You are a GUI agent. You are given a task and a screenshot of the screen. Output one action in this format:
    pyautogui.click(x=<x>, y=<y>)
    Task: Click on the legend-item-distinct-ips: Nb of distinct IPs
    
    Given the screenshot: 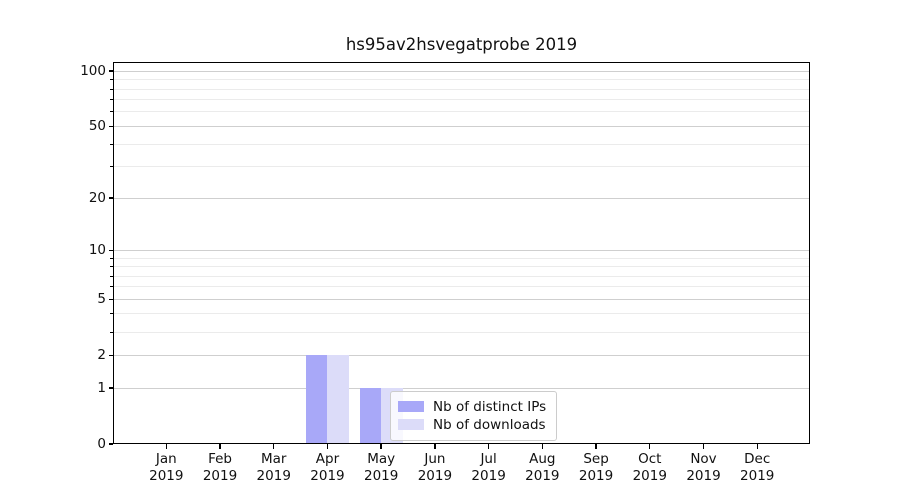 What is the action you would take?
    pyautogui.click(x=472, y=406)
    